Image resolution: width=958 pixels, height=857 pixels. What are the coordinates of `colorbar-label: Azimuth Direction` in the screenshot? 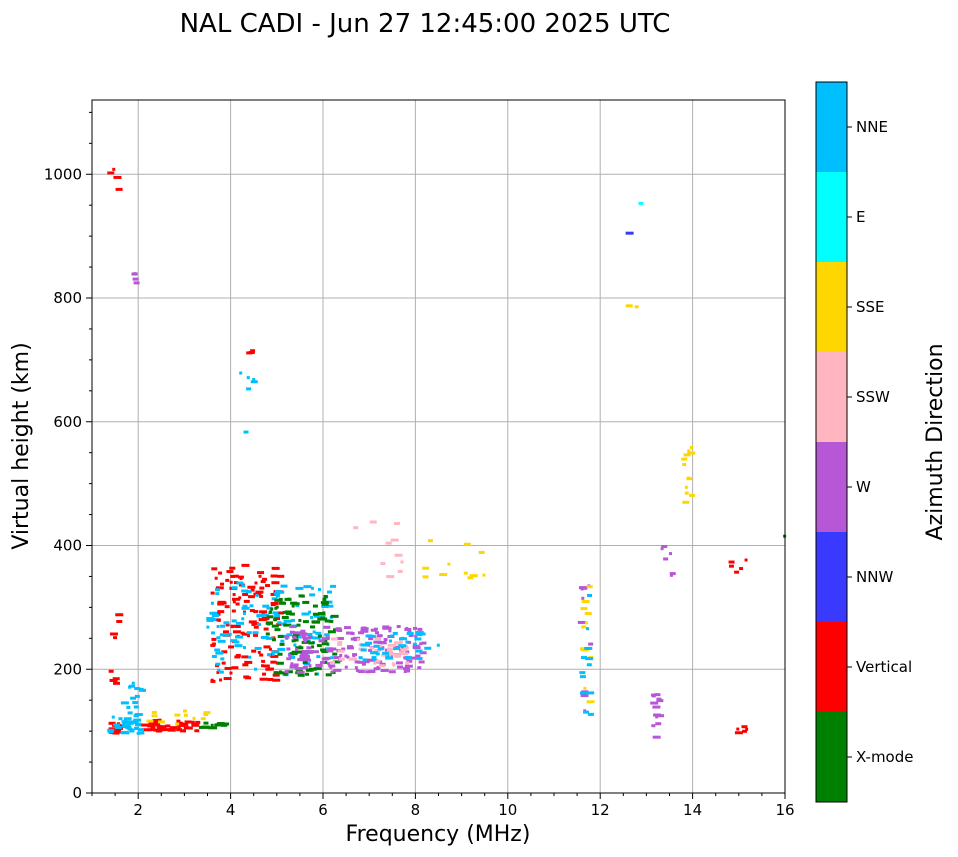 It's located at (935, 441).